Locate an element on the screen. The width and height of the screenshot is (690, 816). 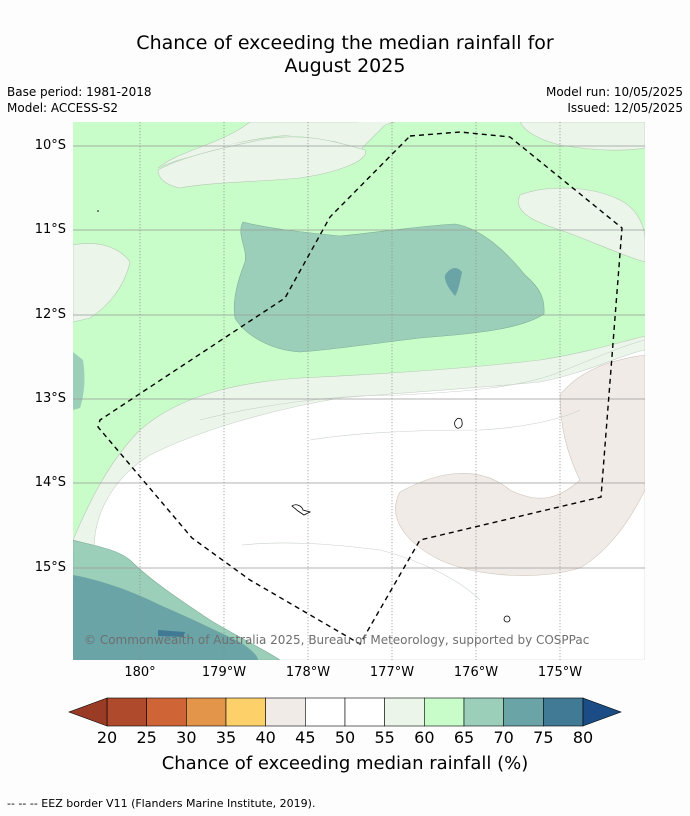
latitude-label: 12°S is located at coordinates (50, 314).